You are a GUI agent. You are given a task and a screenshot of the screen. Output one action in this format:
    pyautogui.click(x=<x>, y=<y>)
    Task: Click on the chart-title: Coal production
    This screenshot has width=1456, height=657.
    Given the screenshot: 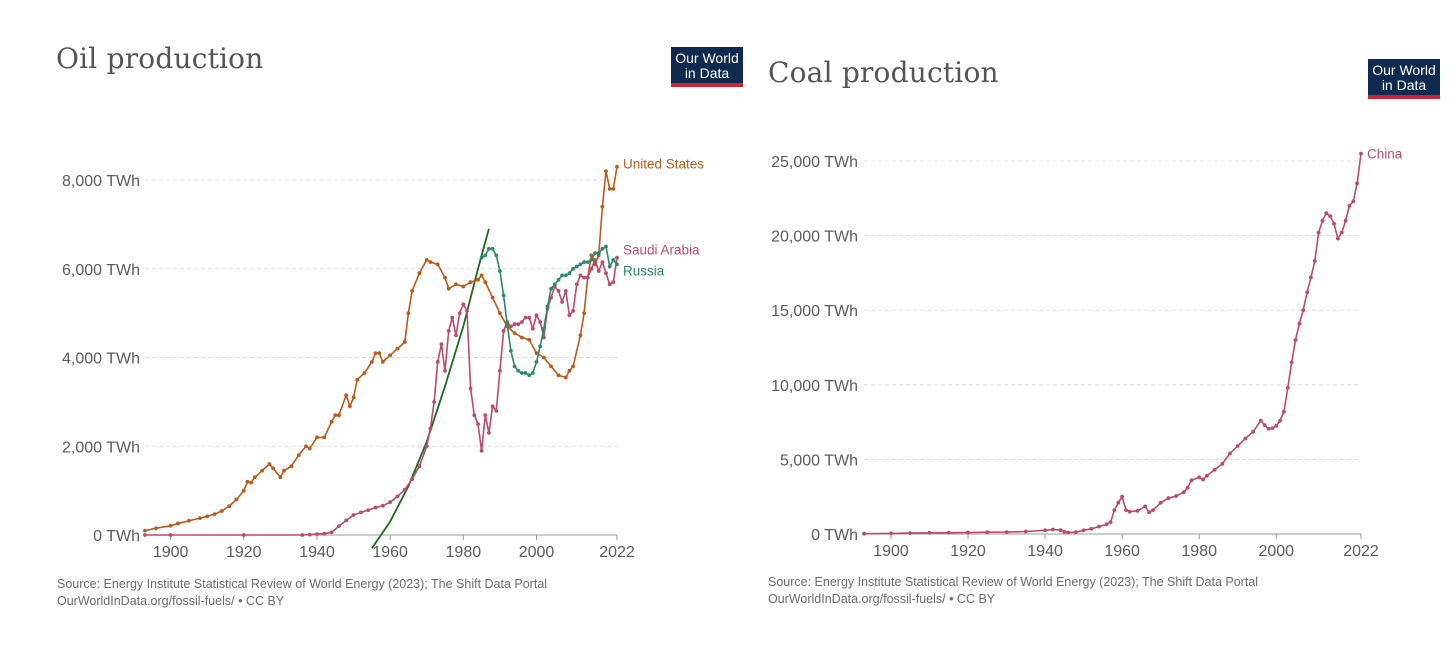 What is the action you would take?
    pyautogui.click(x=883, y=72)
    